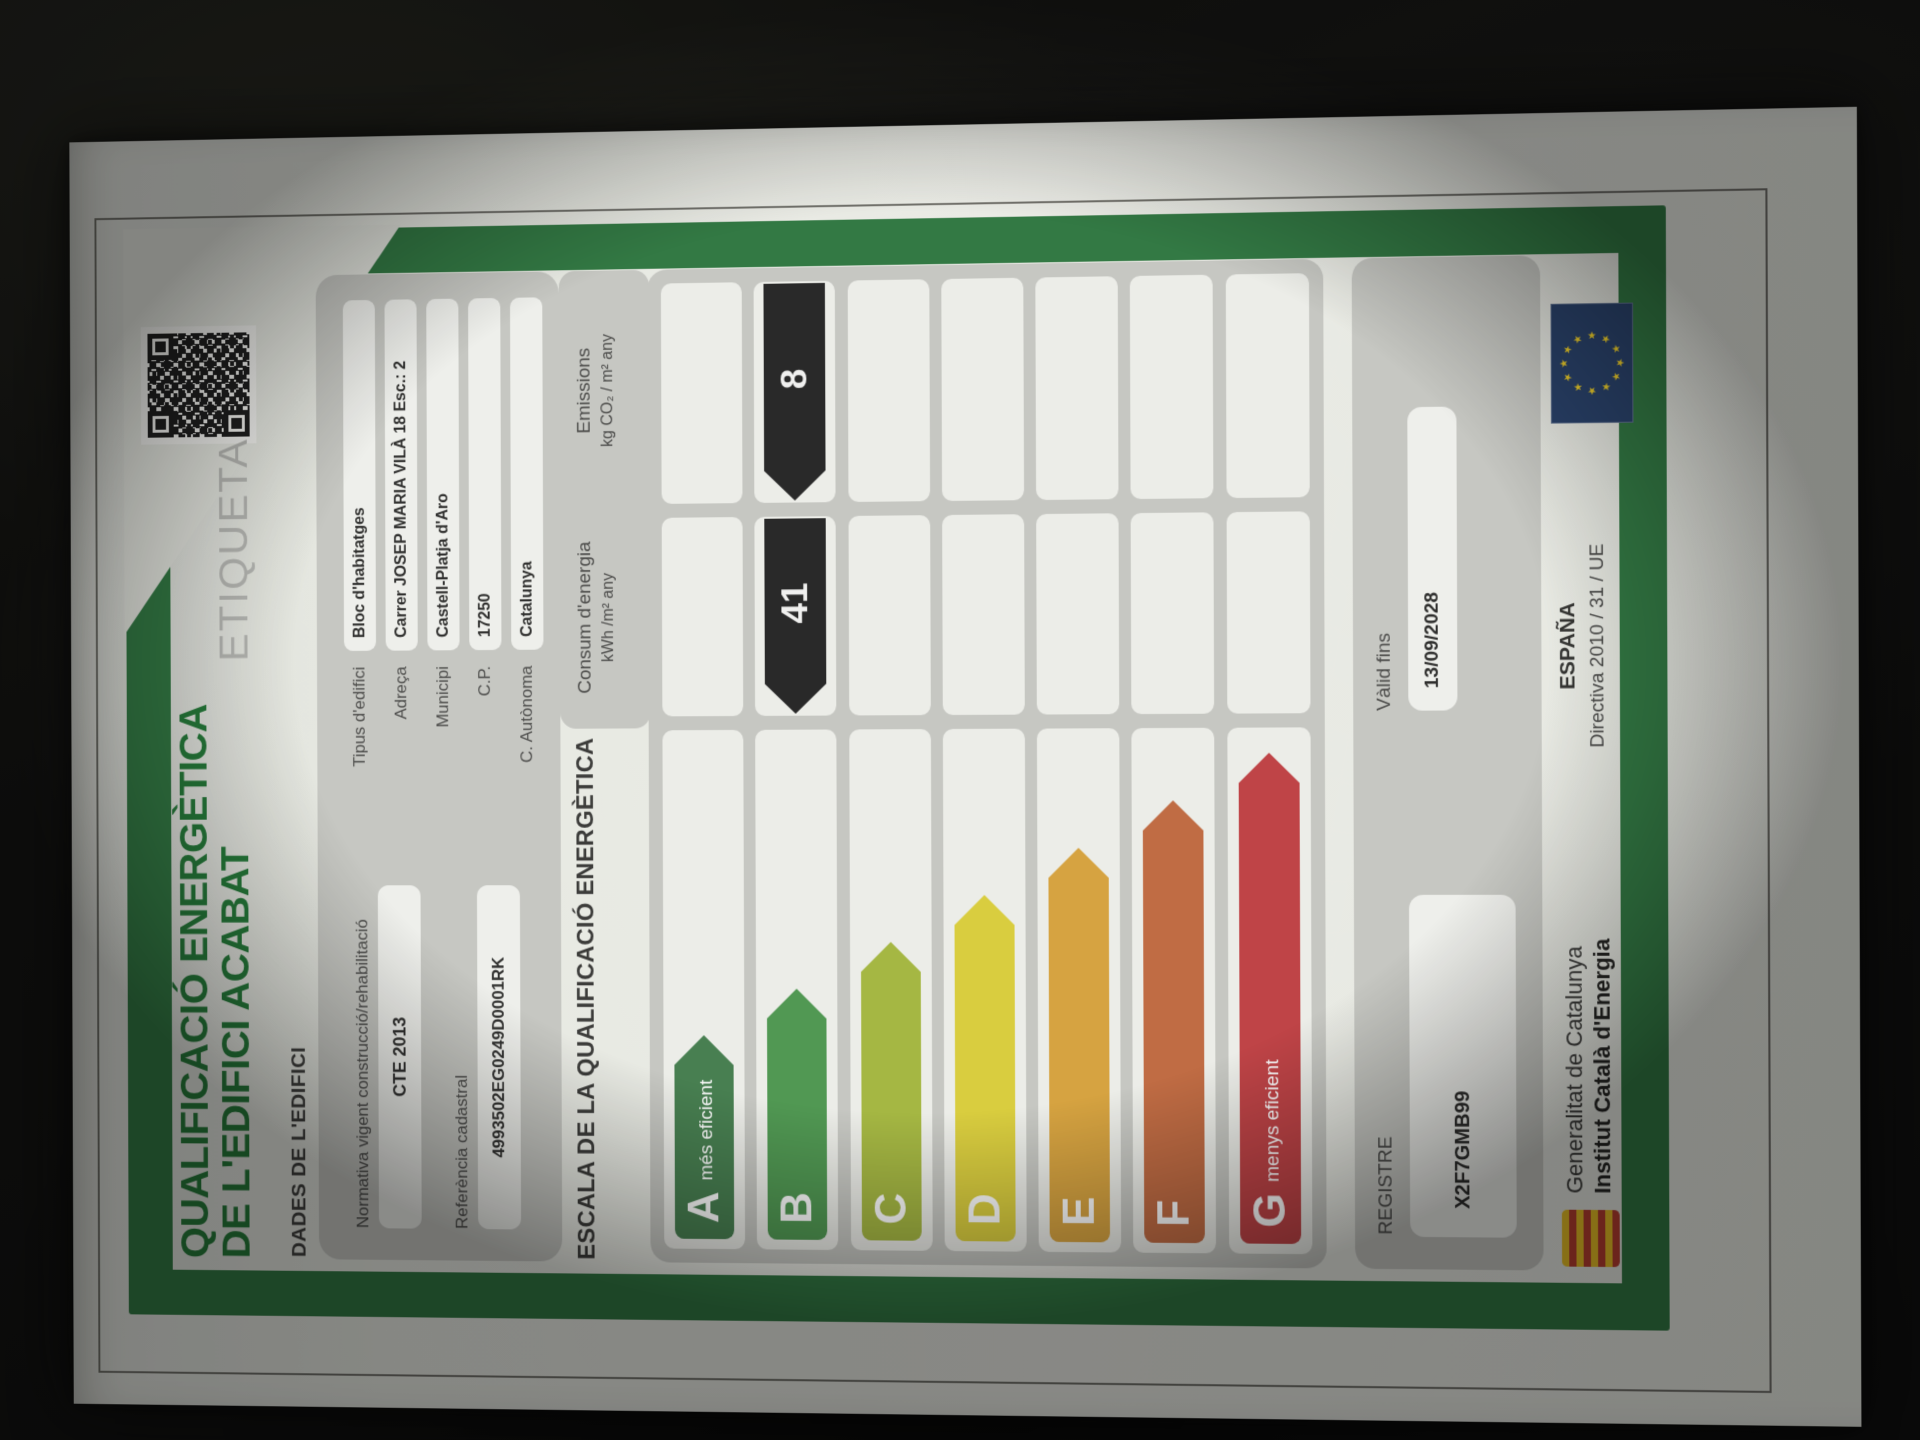 The image size is (1920, 1440). Describe the element at coordinates (193, 981) in the screenshot. I see `title-line-1: QUALIFICACIÓ ENERGÈTICA` at that location.